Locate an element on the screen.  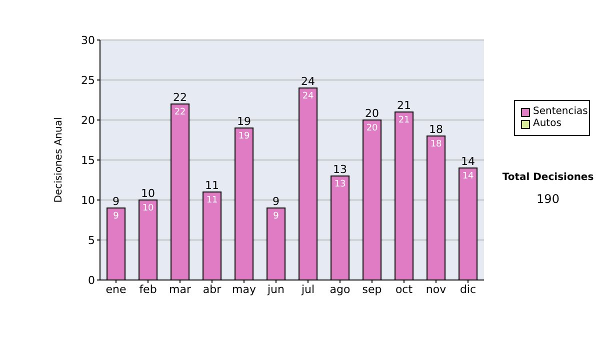
x-tick-label: ago is located at coordinates (340, 289).